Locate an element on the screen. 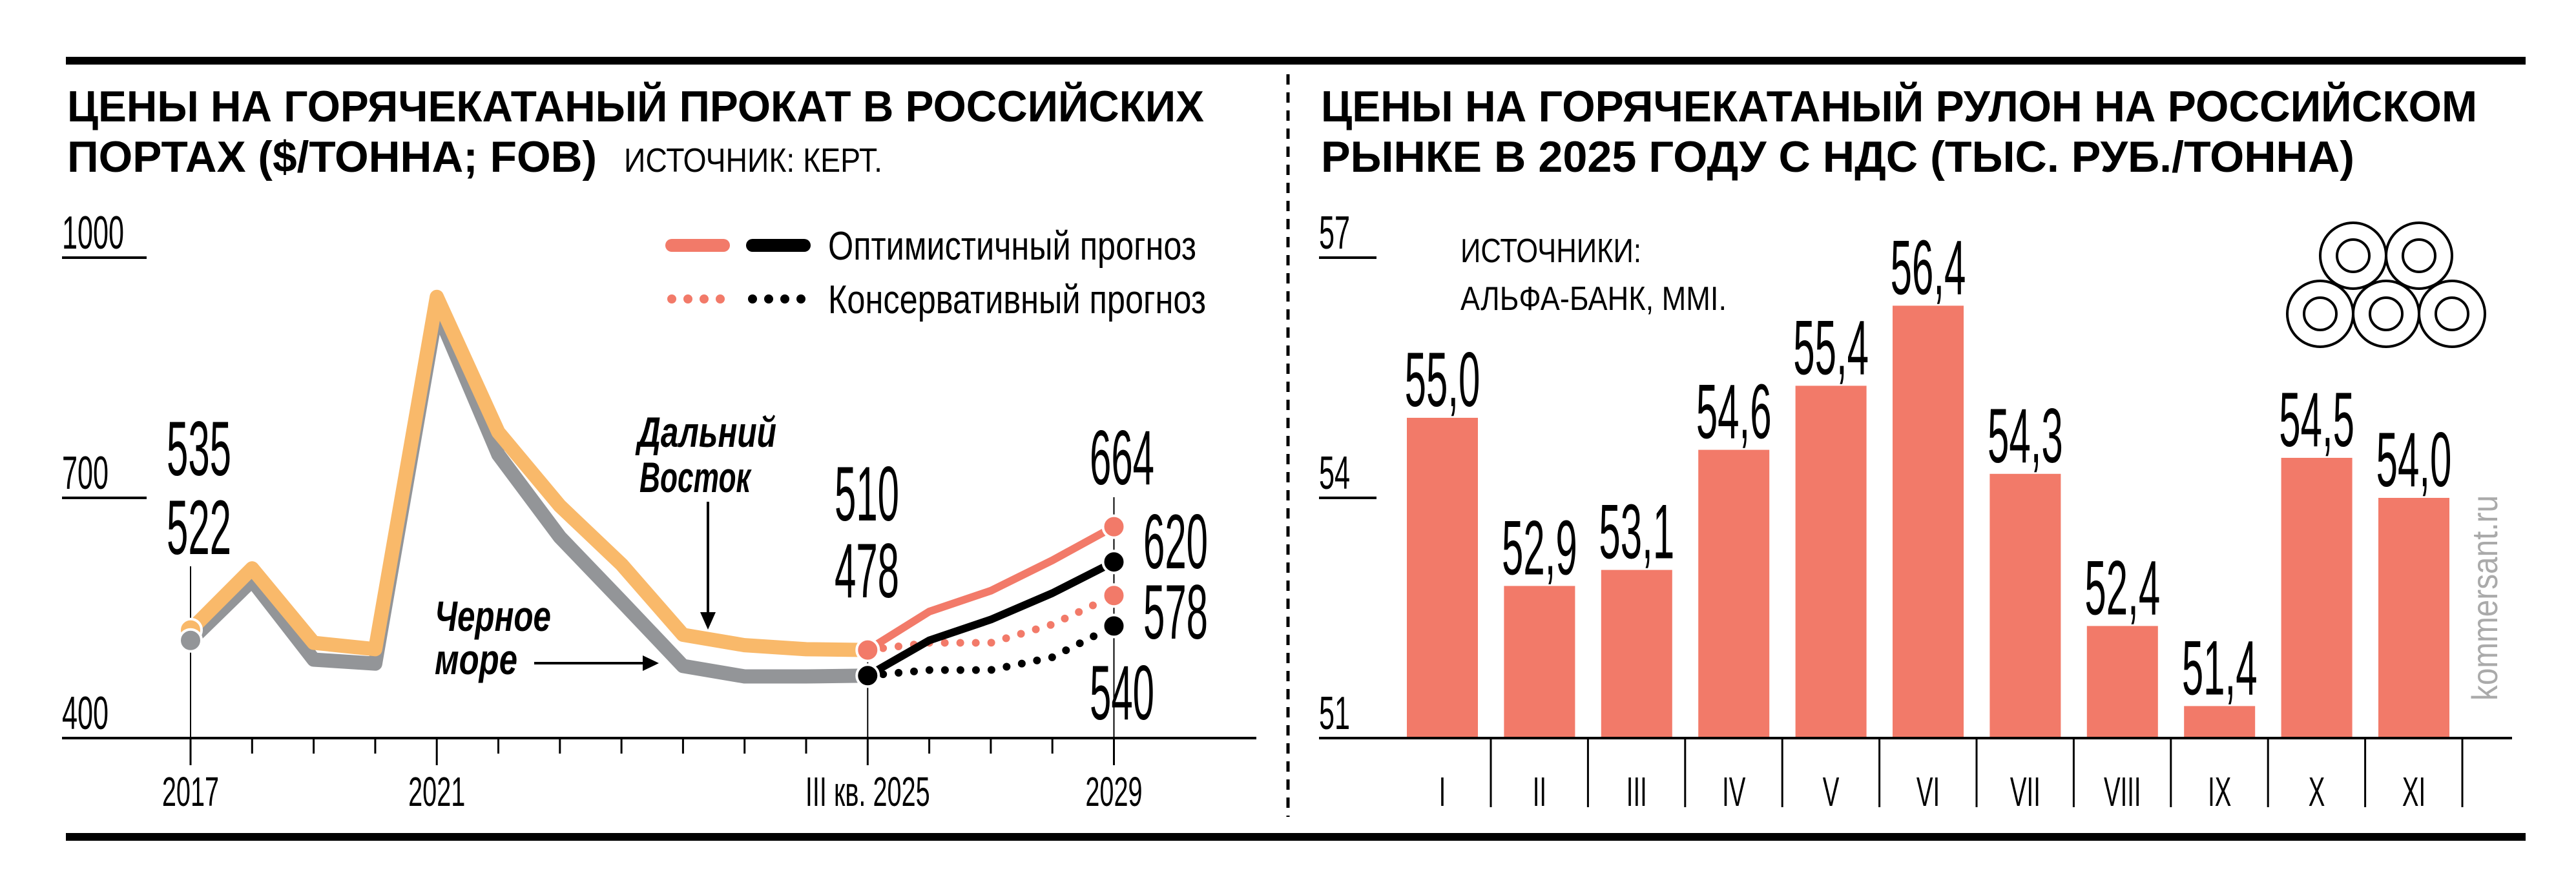 The image size is (2576, 895). bar-value-label: 51,4 is located at coordinates (2220, 668).